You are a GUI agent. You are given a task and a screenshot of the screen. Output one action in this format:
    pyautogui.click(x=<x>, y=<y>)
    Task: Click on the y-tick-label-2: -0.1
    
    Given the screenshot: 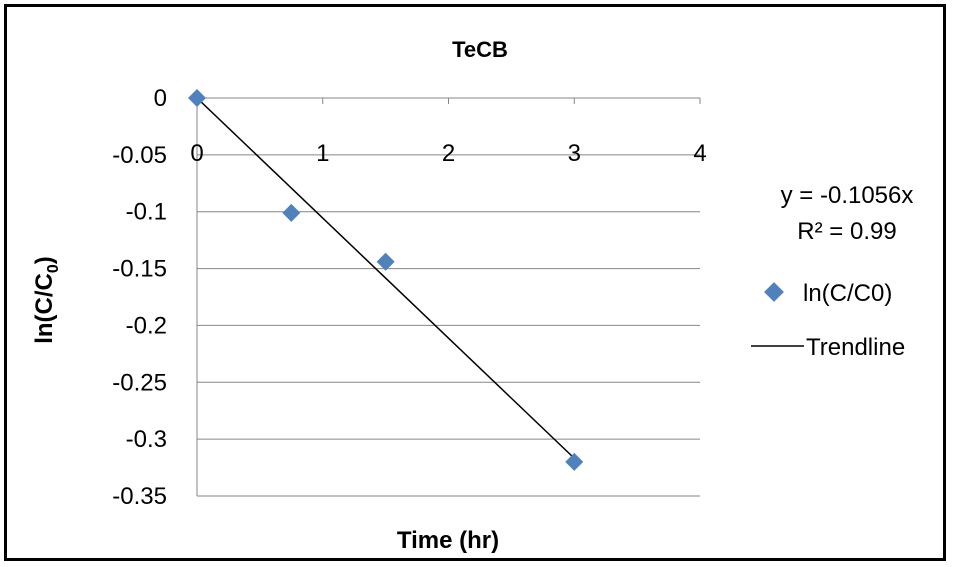 What is the action you would take?
    pyautogui.click(x=146, y=212)
    